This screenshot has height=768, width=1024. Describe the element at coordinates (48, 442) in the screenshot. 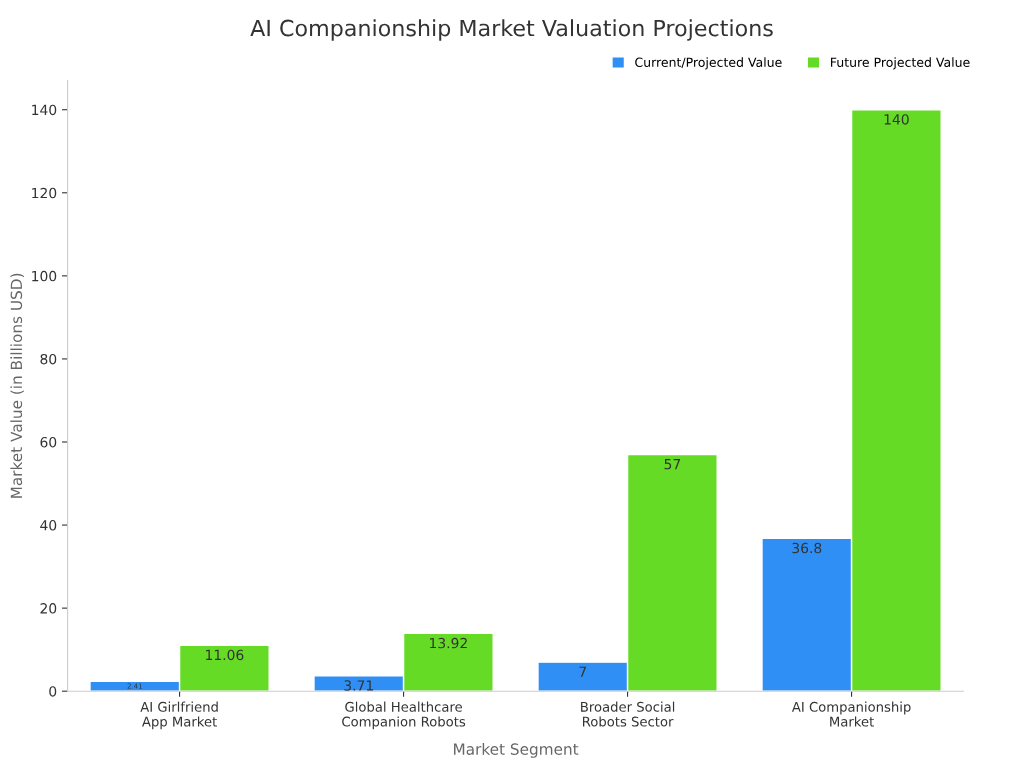

I see `y-tick-label: 60` at that location.